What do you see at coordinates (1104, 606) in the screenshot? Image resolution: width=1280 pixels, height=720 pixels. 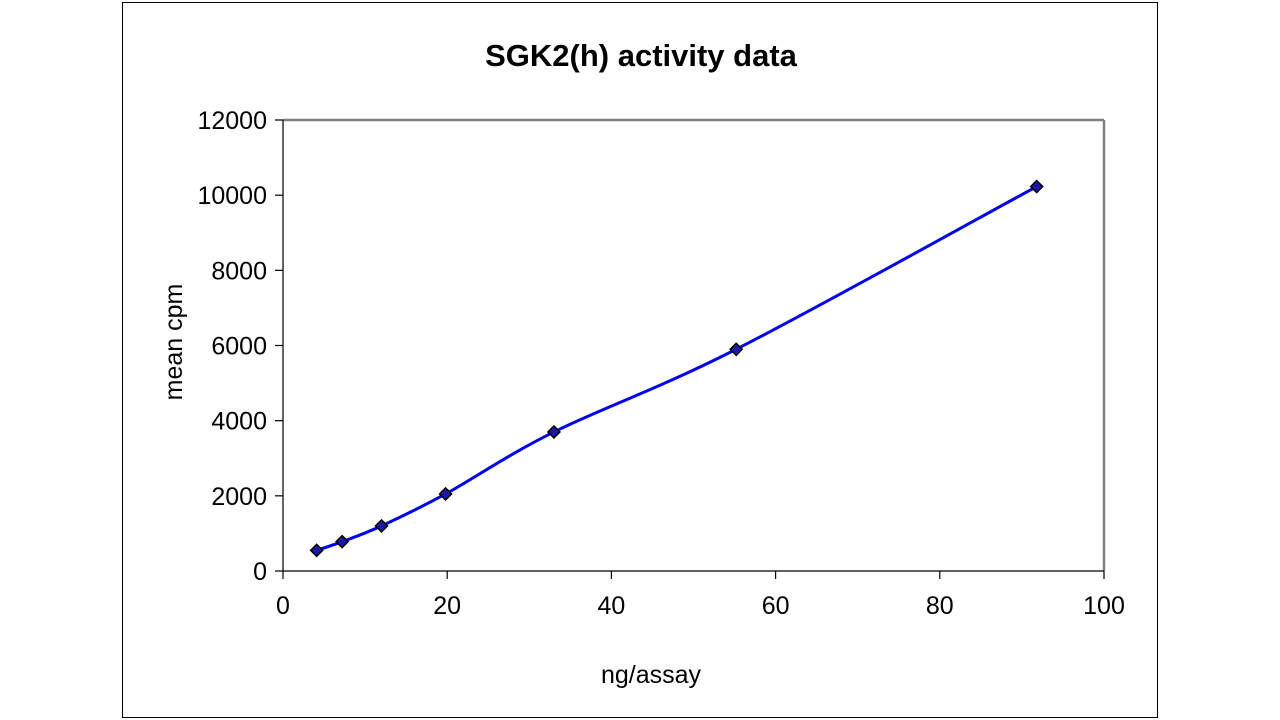 I see `x-tick-label: 100` at bounding box center [1104, 606].